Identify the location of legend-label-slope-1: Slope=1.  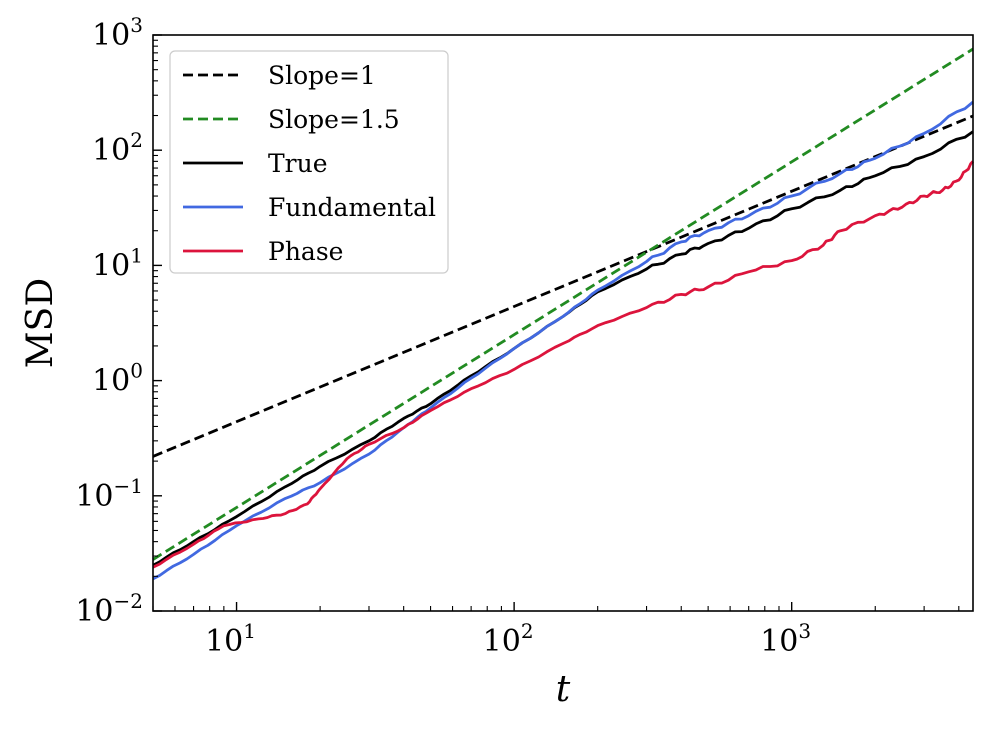
(322, 75).